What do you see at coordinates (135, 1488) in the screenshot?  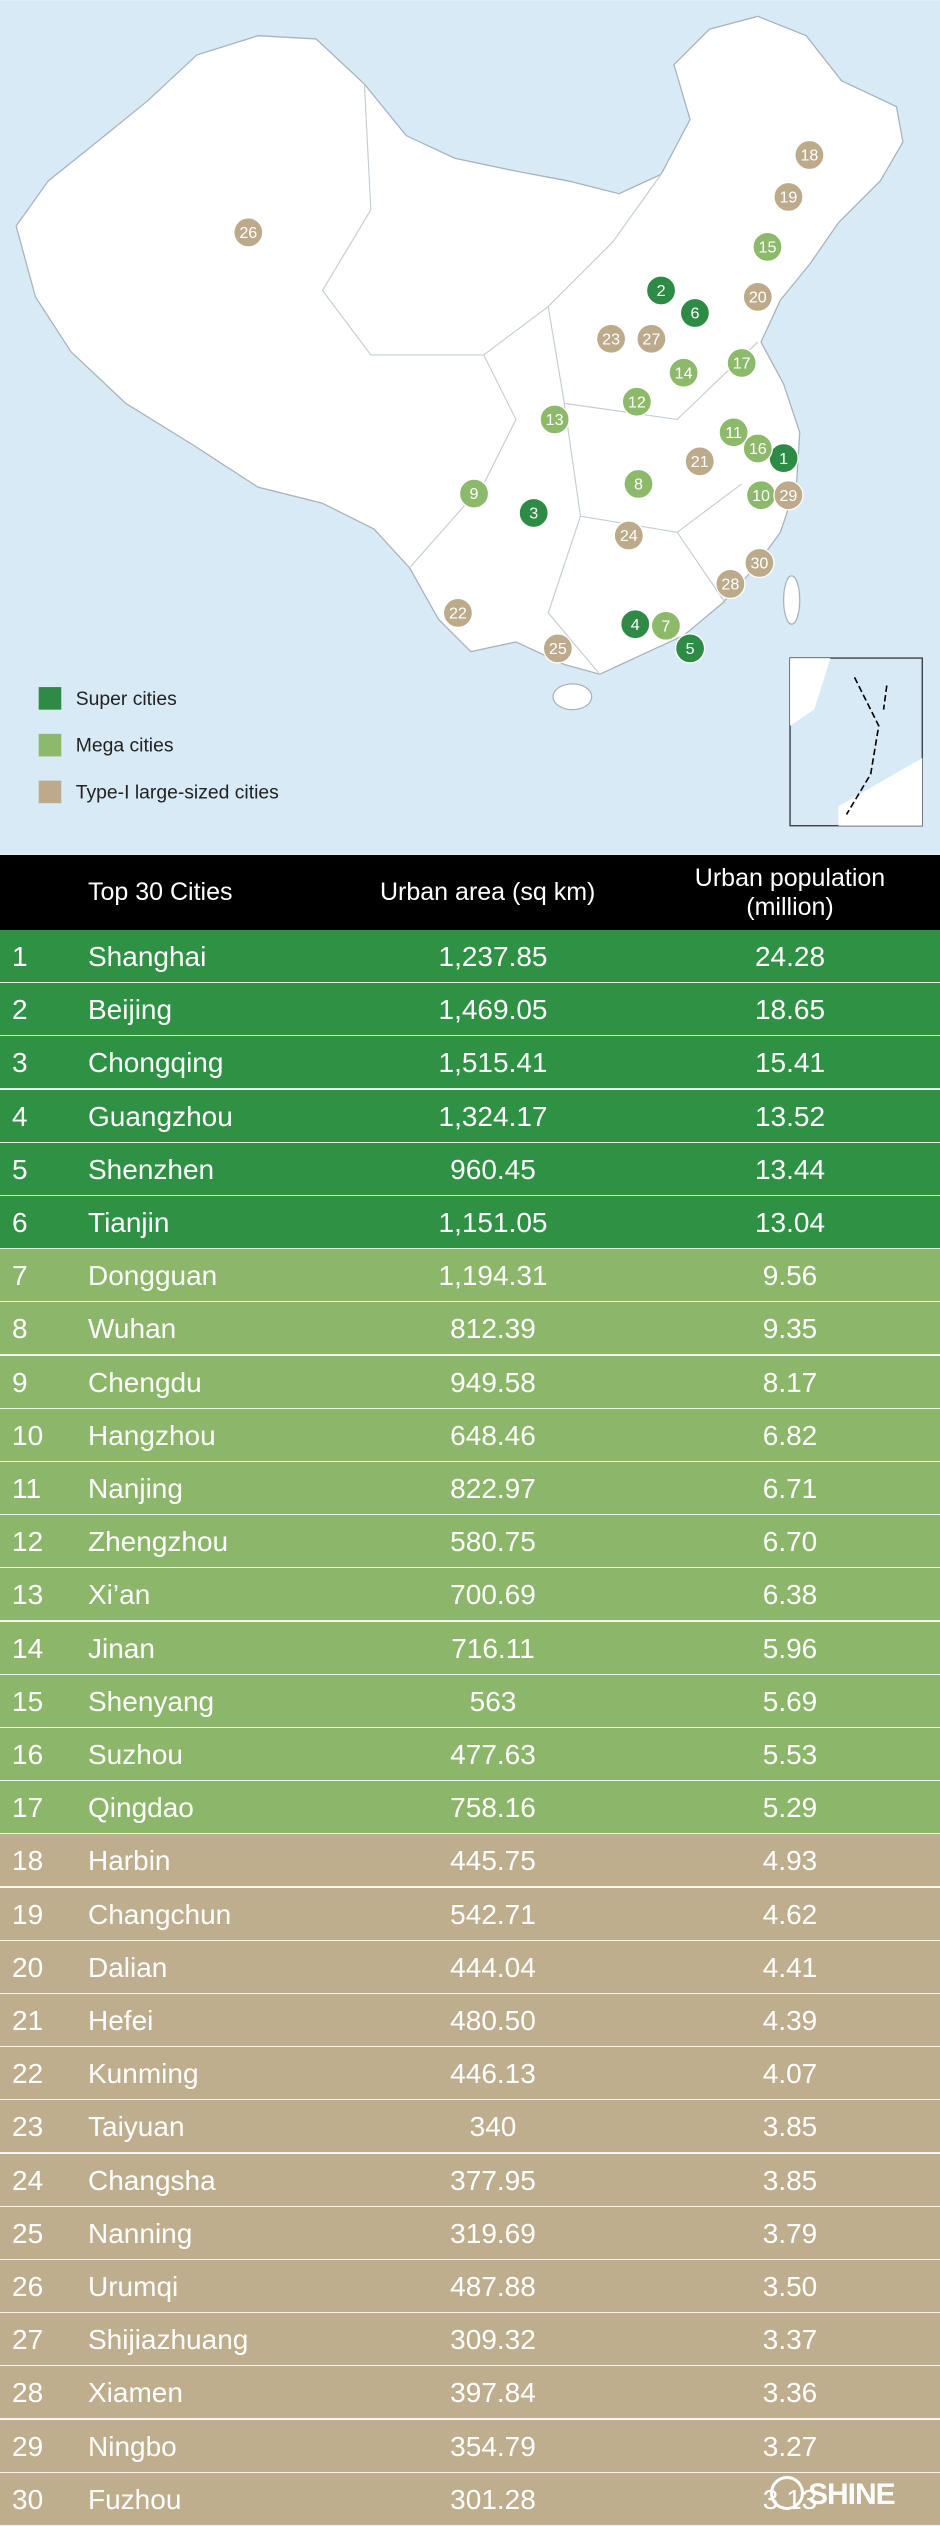 I see `city-cell: Nanjing` at bounding box center [135, 1488].